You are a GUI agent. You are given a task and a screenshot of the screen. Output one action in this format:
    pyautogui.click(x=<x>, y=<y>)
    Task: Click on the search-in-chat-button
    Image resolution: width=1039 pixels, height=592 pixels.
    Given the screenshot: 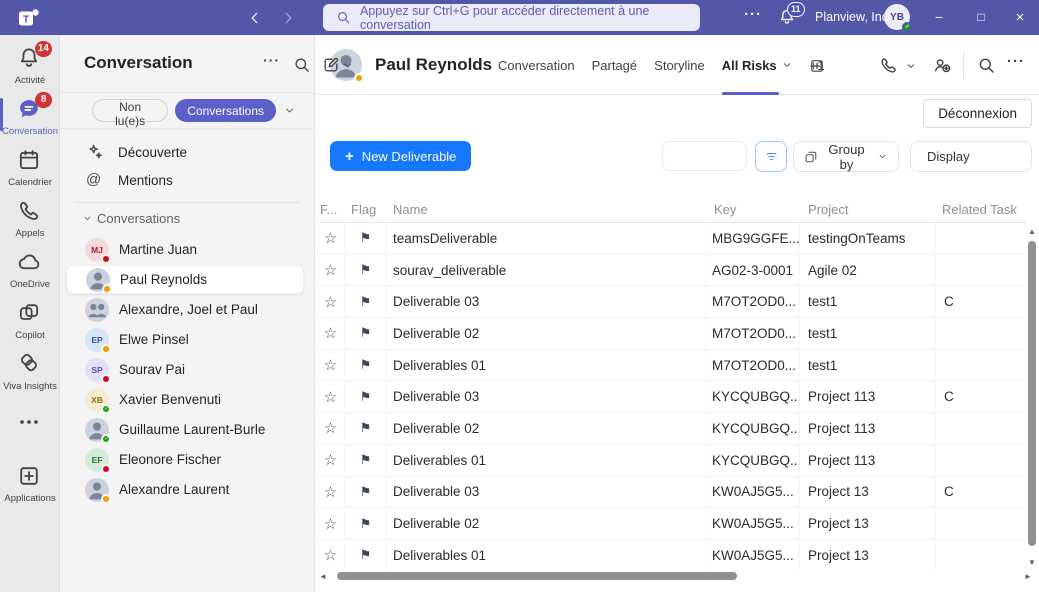 What is the action you would take?
    pyautogui.click(x=986, y=65)
    